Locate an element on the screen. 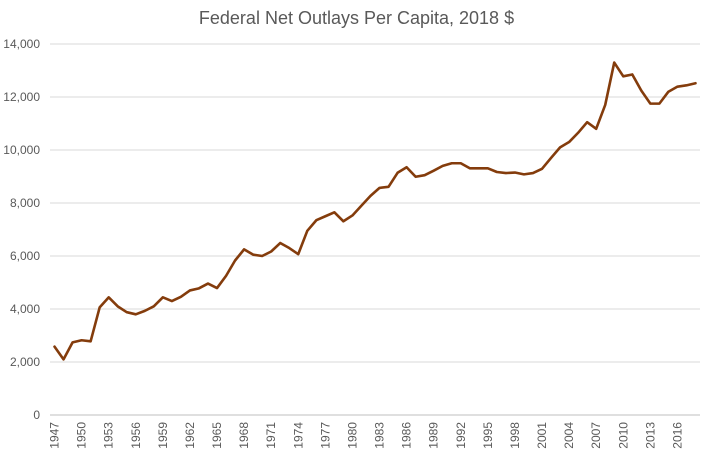  y-tick-label: 14,000 is located at coordinates (21, 44).